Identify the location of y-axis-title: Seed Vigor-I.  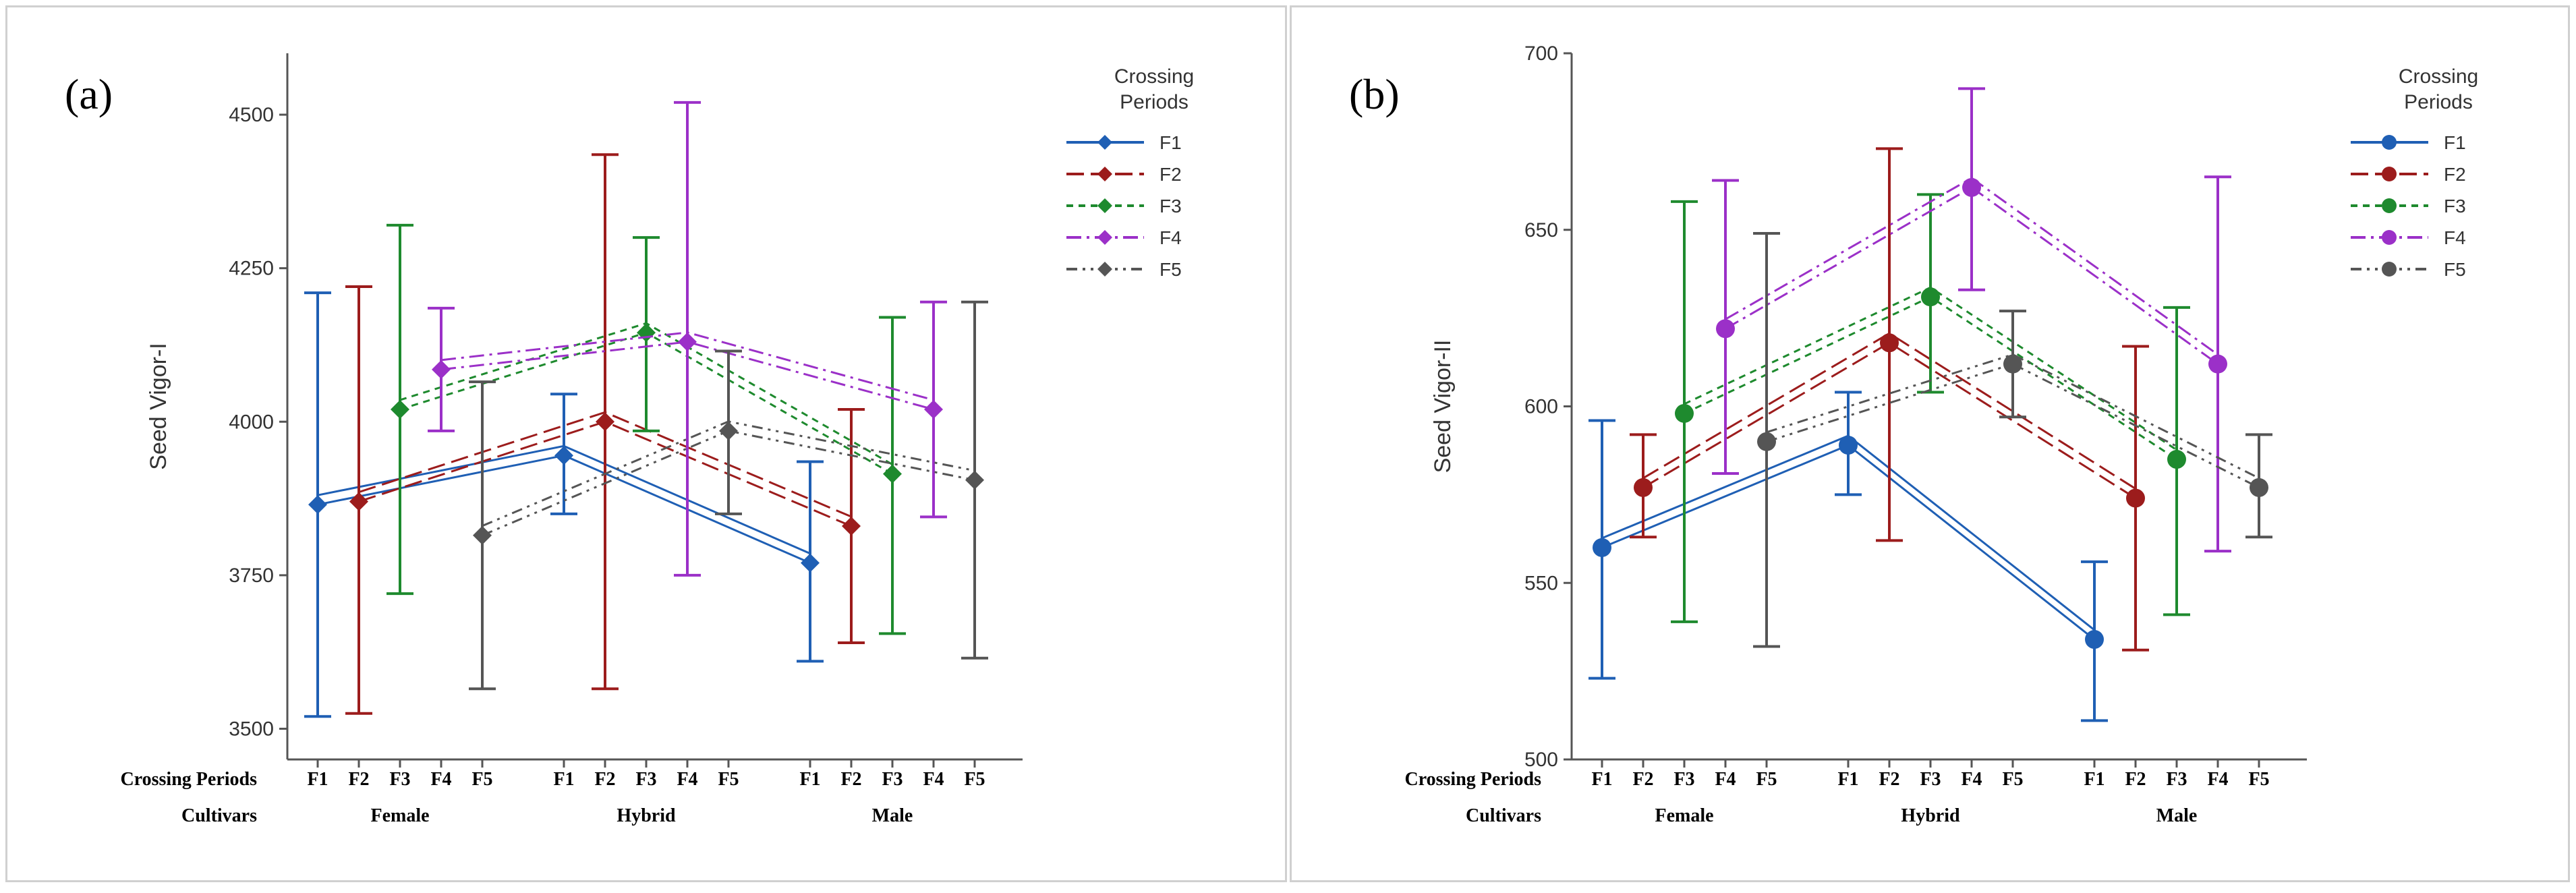
(158, 406).